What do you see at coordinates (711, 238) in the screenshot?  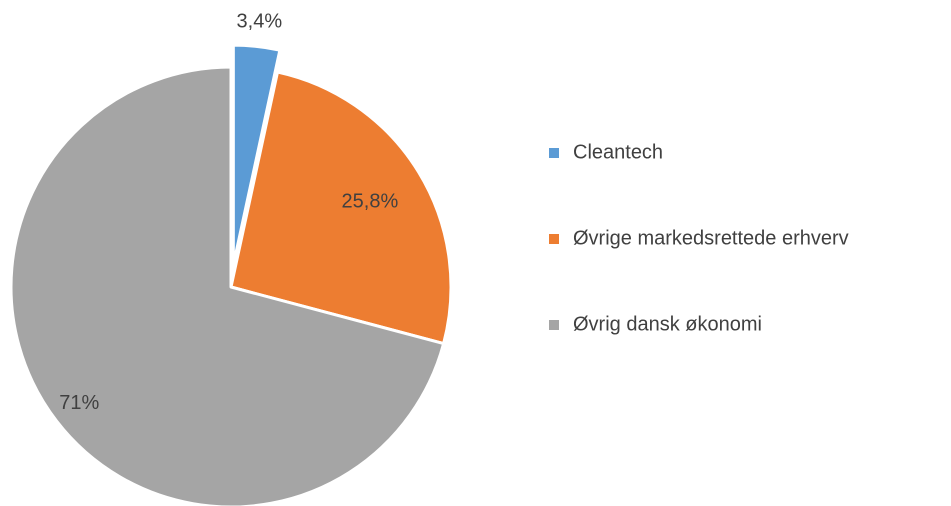 I see `legend-label: Øvrige markedsrettede erhverv` at bounding box center [711, 238].